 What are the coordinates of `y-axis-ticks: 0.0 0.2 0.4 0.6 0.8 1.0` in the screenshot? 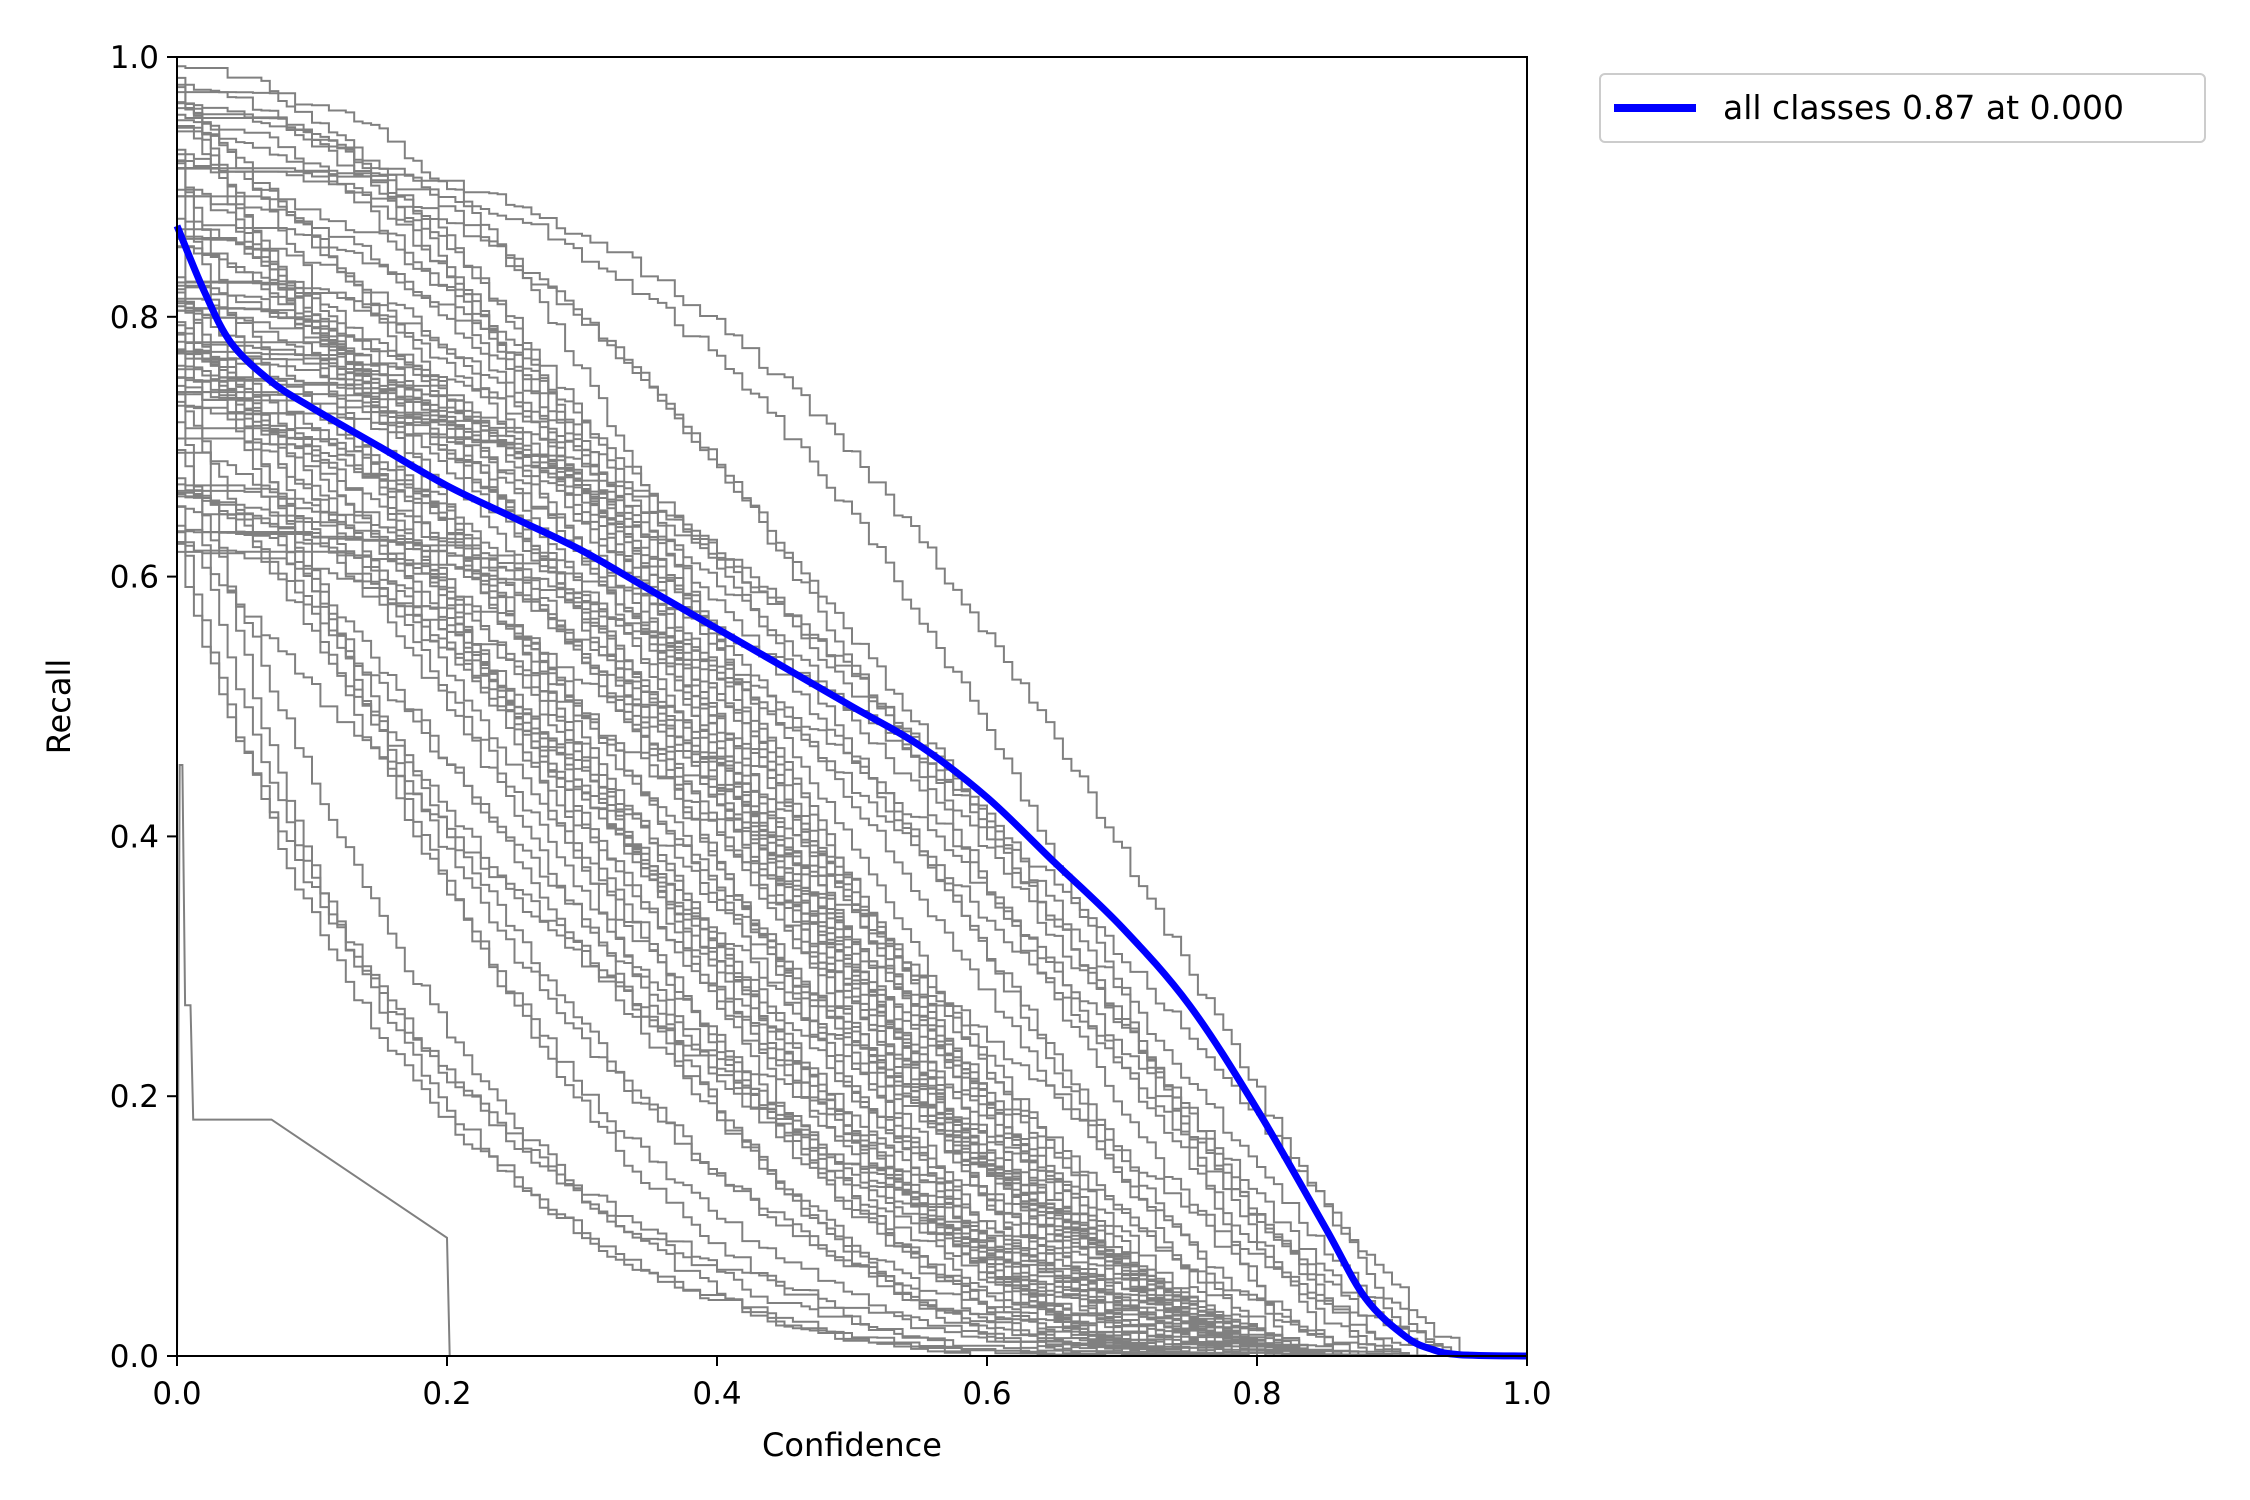 It's located at (143, 707).